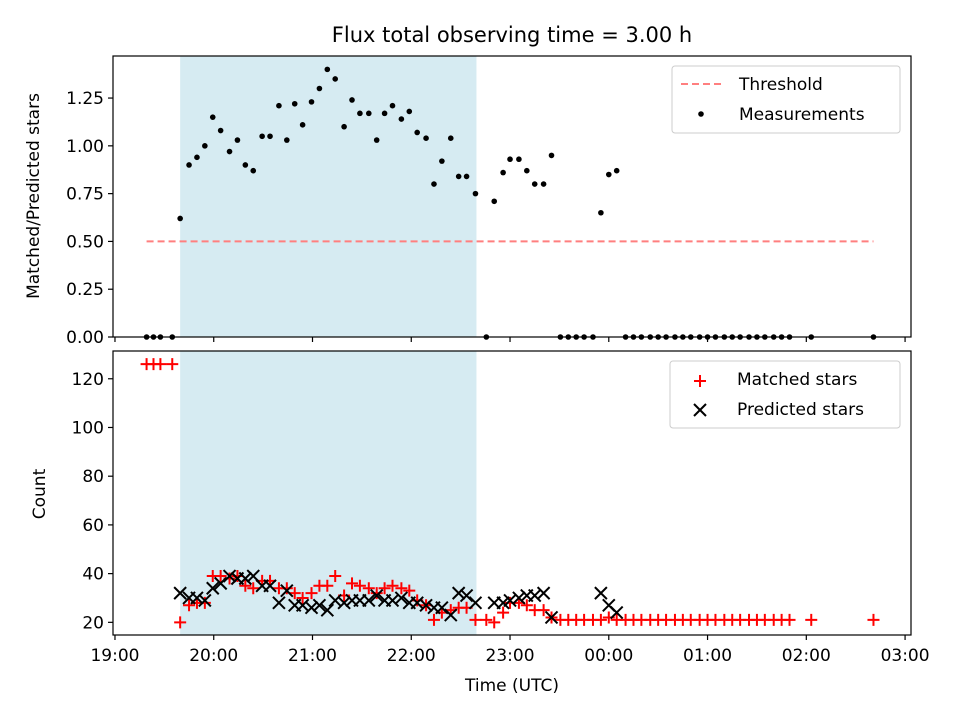 The width and height of the screenshot is (960, 720). I want to click on x-tick-label: 03:00, so click(905, 656).